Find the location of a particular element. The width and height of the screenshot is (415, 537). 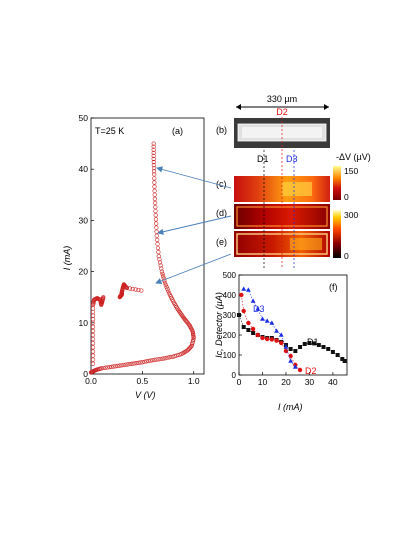

panel-e-label: (e) is located at coordinates (221, 242).